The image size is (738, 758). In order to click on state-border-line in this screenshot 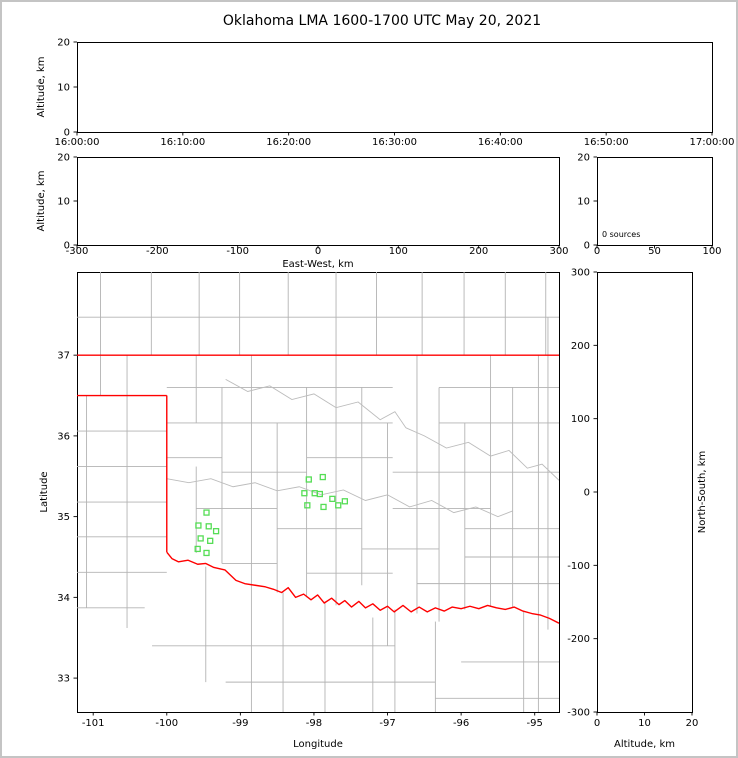, I will do `click(362, 587)`.